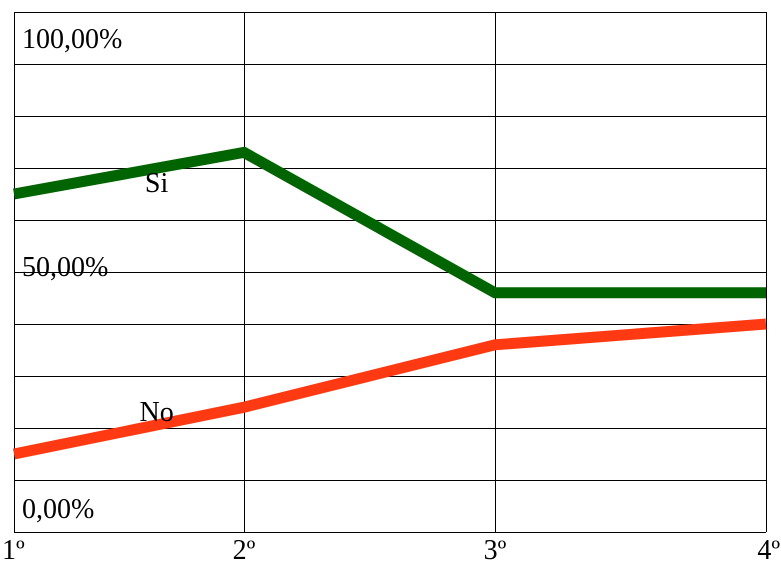 Image resolution: width=781 pixels, height=562 pixels. What do you see at coordinates (495, 548) in the screenshot?
I see `x-tick-label: 3º` at bounding box center [495, 548].